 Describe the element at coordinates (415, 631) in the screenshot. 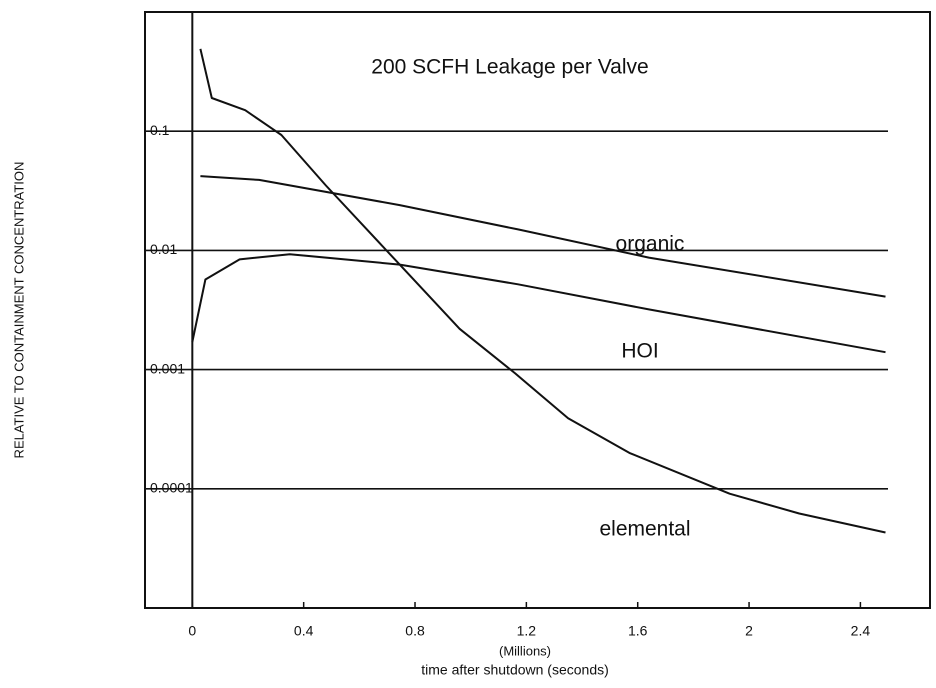

I see `x-tick-label: 0.8` at that location.